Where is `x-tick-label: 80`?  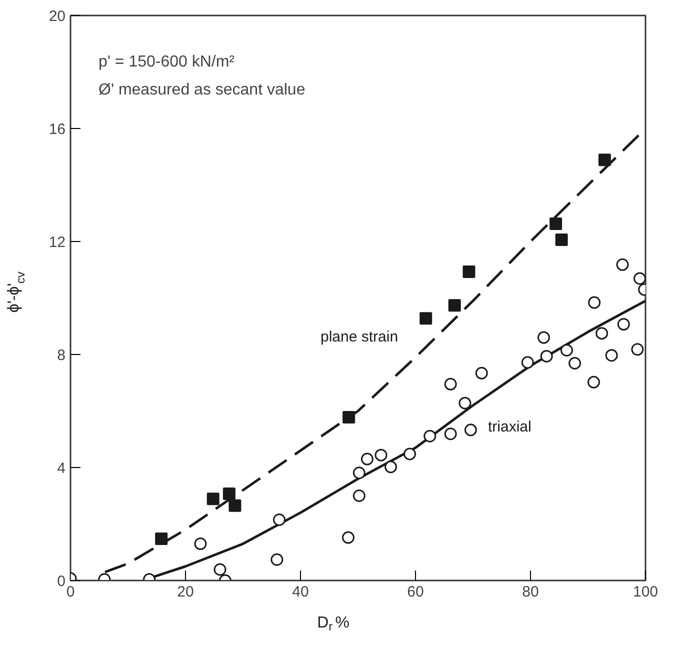 x-tick-label: 80 is located at coordinates (530, 592).